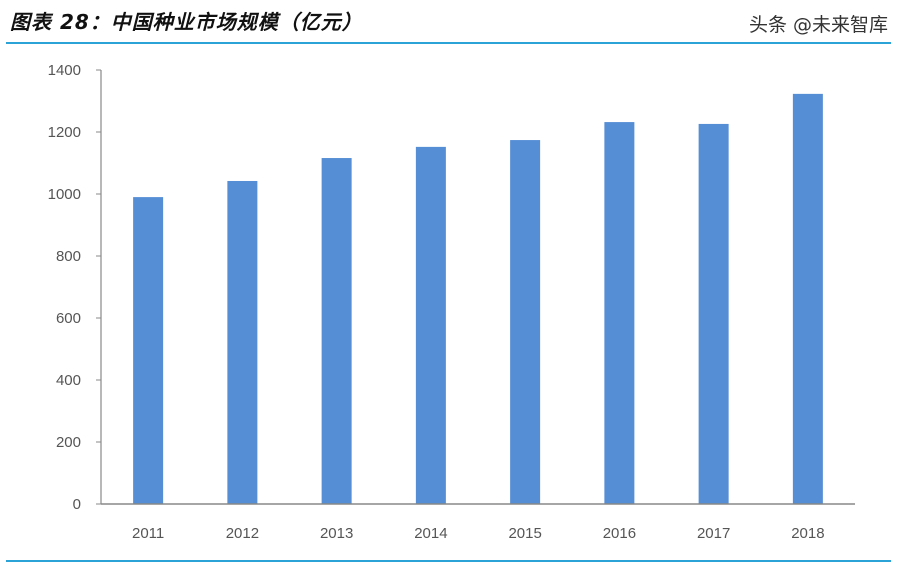  I want to click on y-tick-label: 200, so click(68, 442).